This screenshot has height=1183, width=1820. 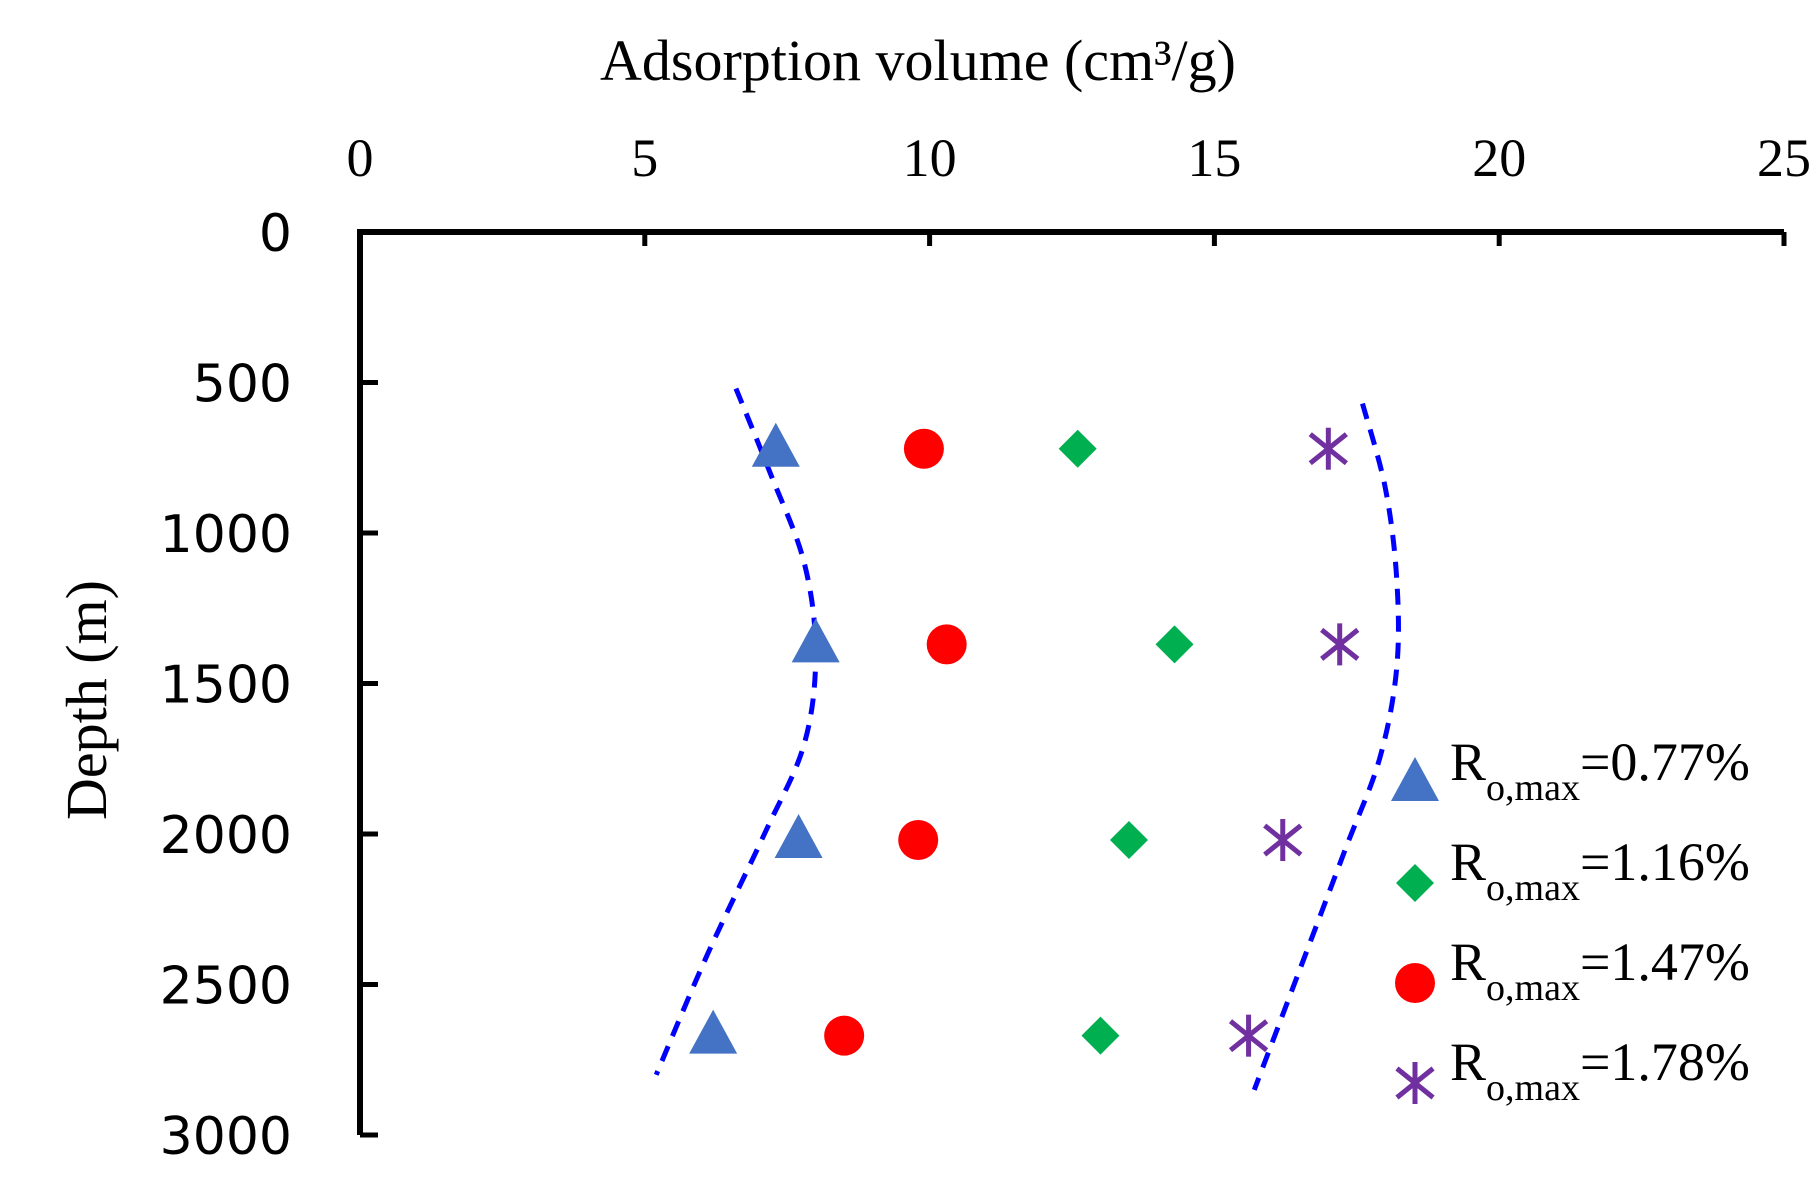 What do you see at coordinates (1326, 746) in the screenshot?
I see `right-envelope-trend-line` at bounding box center [1326, 746].